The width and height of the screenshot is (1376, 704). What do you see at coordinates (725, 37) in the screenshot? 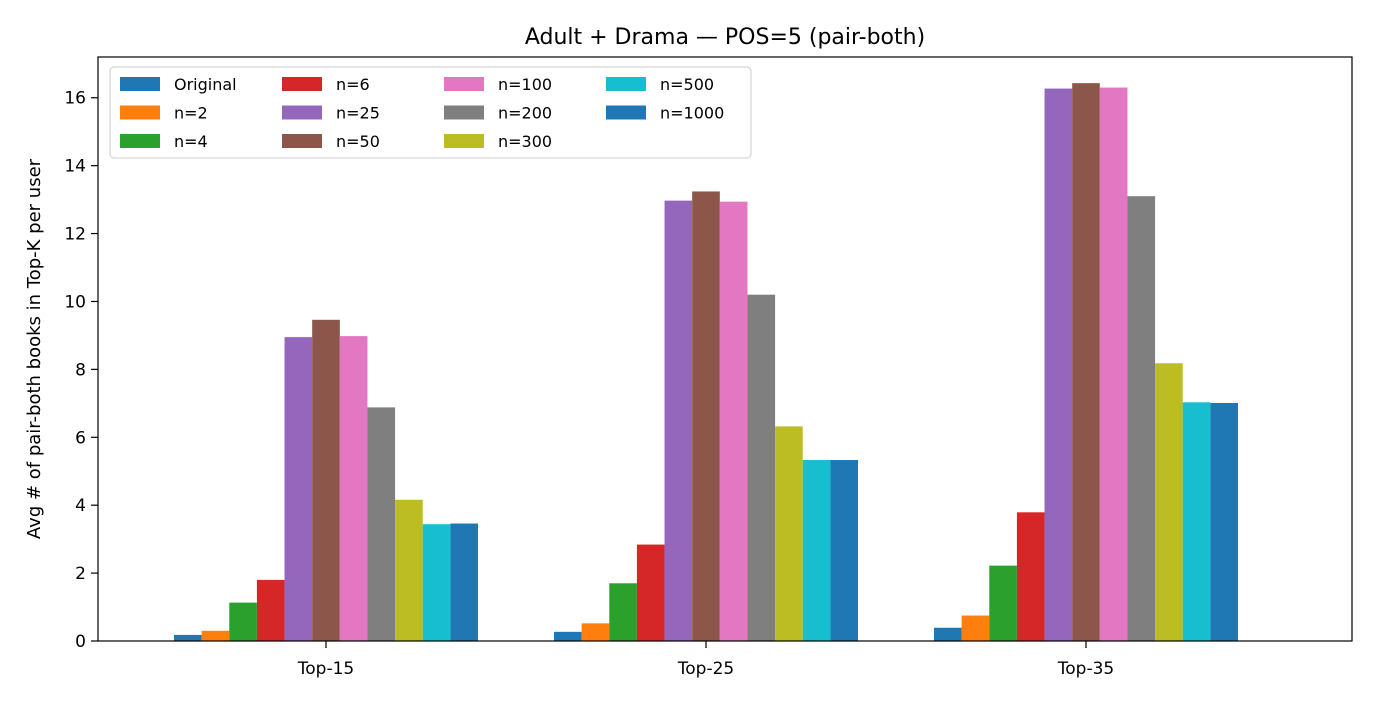
I see `chart-title: Adult + Drama — POS=5 (pair-both)` at bounding box center [725, 37].